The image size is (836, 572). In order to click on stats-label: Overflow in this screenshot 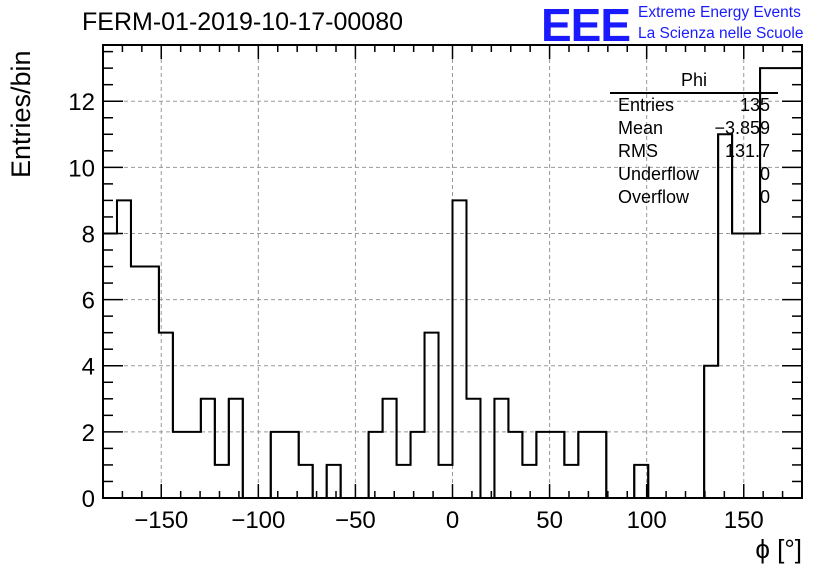, I will do `click(654, 197)`.